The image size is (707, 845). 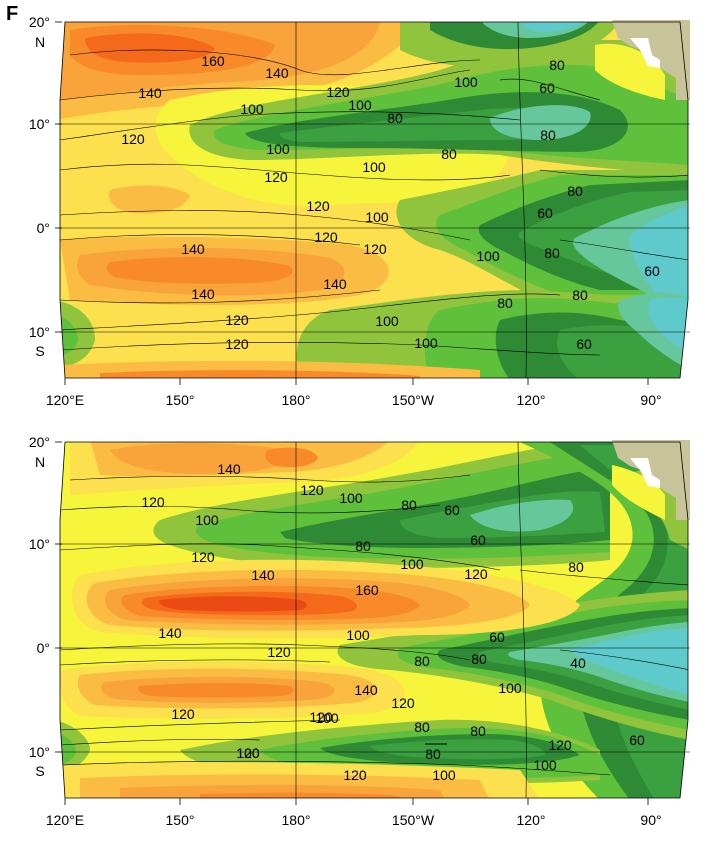 I want to click on panel-letter: F, so click(x=12, y=14).